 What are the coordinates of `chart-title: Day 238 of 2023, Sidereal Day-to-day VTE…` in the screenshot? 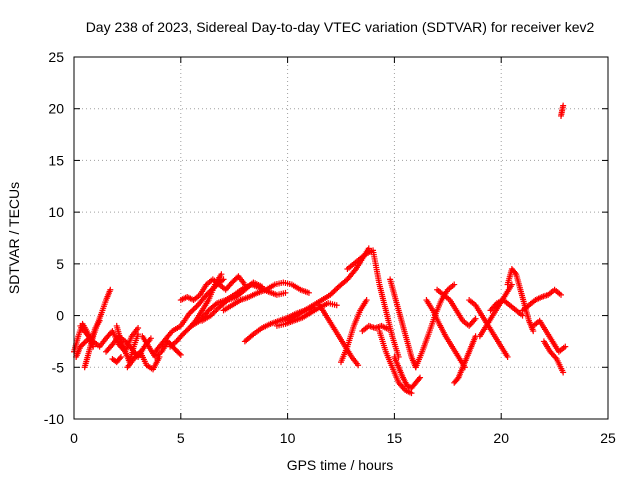 It's located at (340, 27).